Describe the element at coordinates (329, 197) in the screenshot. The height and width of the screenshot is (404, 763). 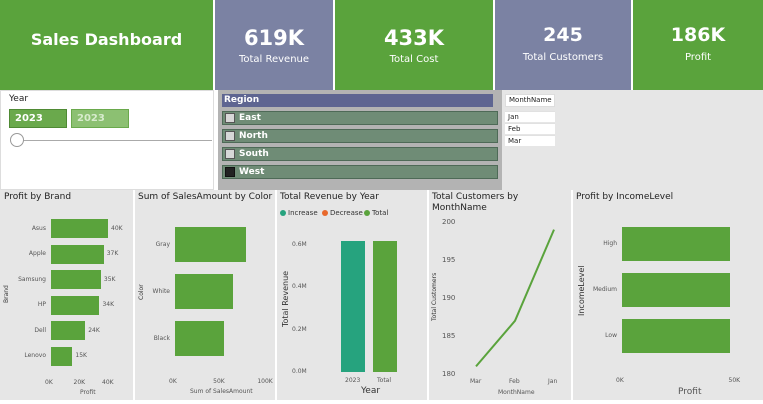
I see `chart-title: Total Revenue by Year` at that location.